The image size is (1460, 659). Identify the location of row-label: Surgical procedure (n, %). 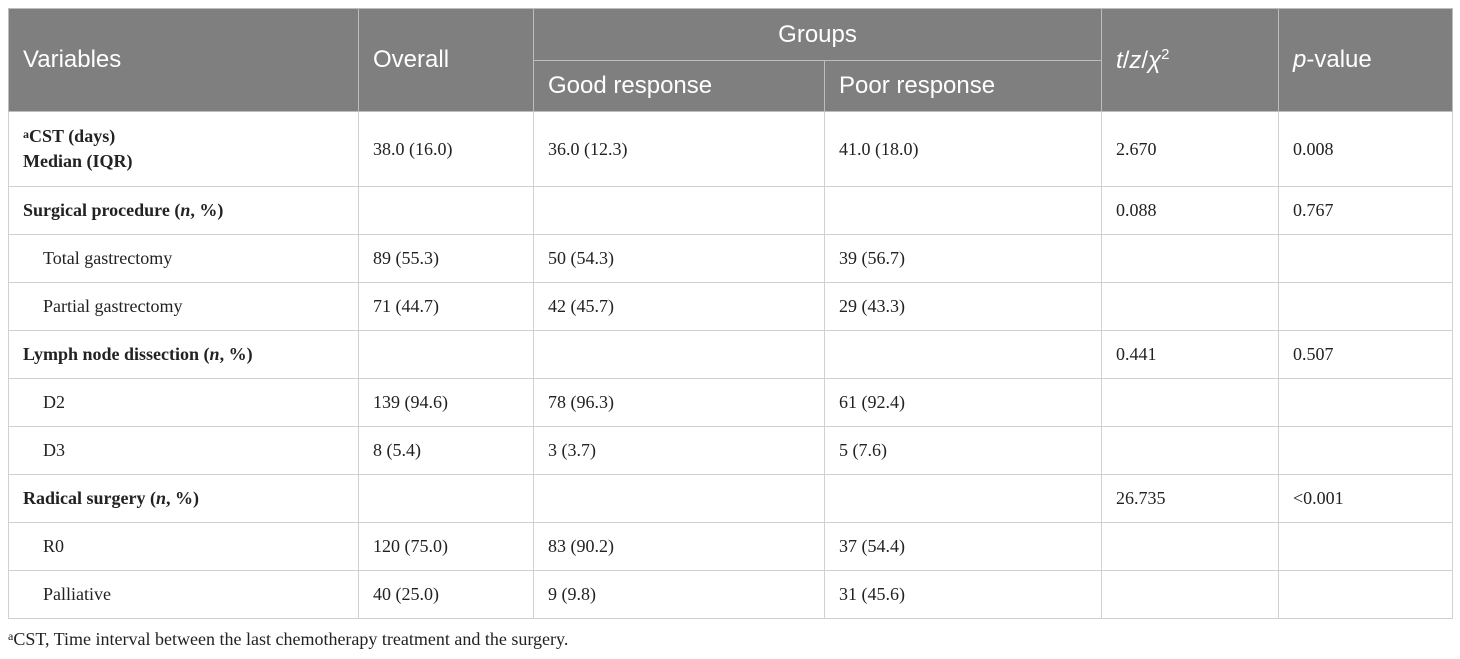
(183, 210).